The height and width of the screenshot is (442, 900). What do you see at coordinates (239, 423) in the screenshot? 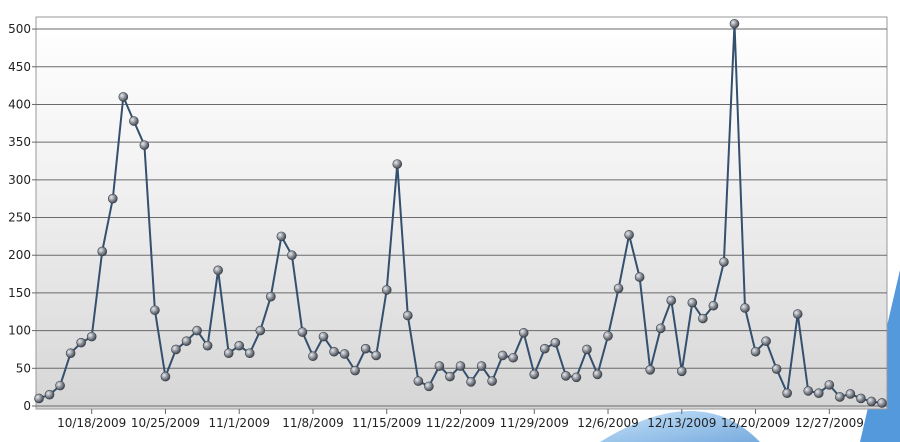
I see `x-tick-label: 11/1/2009` at bounding box center [239, 423].